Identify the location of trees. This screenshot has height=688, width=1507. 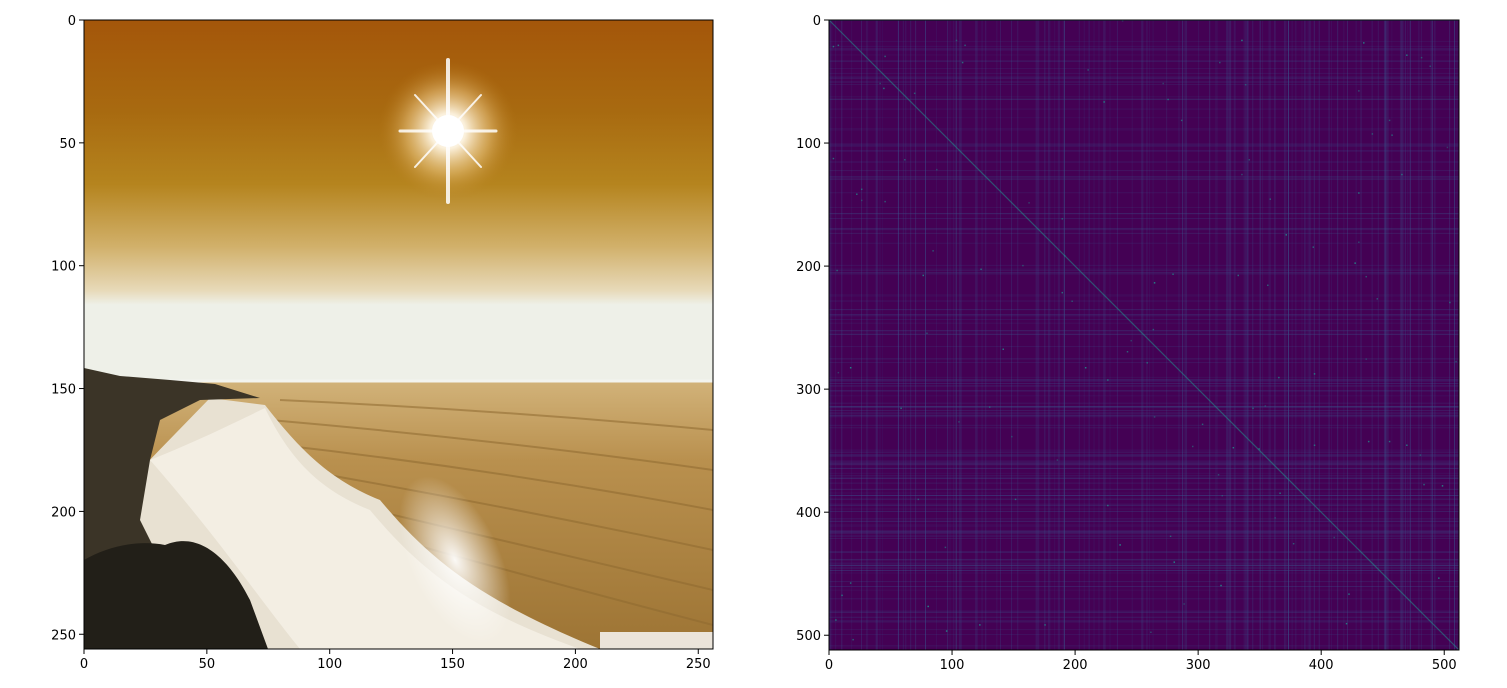
(176, 595).